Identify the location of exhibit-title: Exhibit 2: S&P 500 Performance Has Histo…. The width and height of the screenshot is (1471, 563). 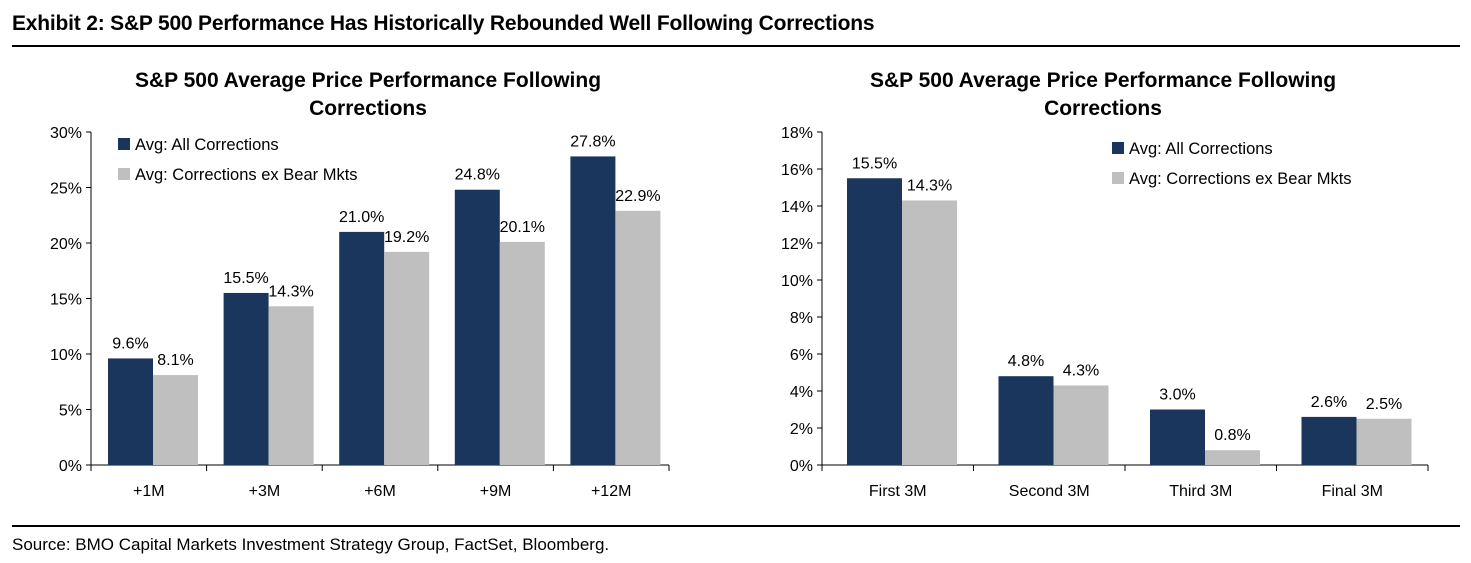
(443, 23).